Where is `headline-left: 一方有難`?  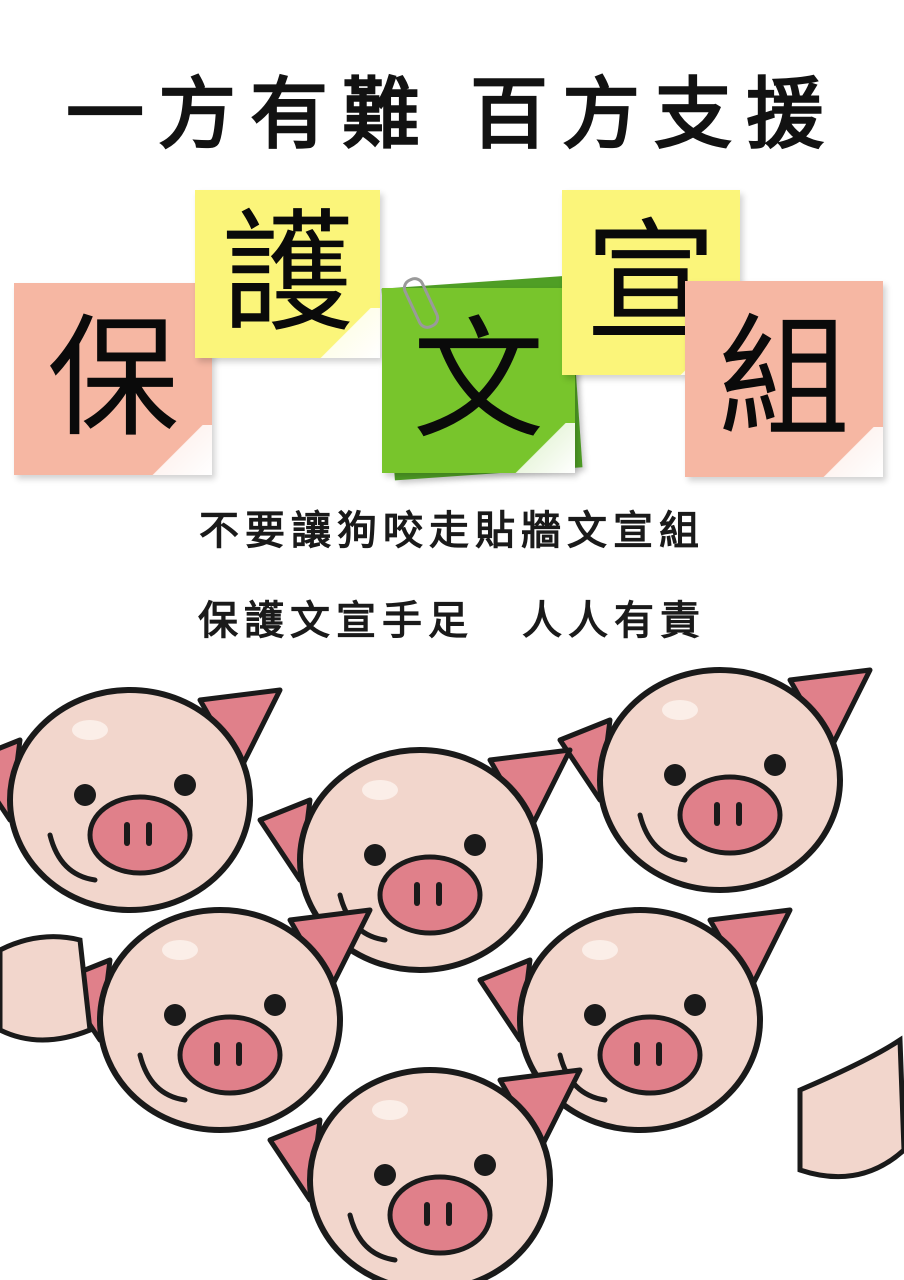
headline-left: 一方有難 is located at coordinates (249, 114).